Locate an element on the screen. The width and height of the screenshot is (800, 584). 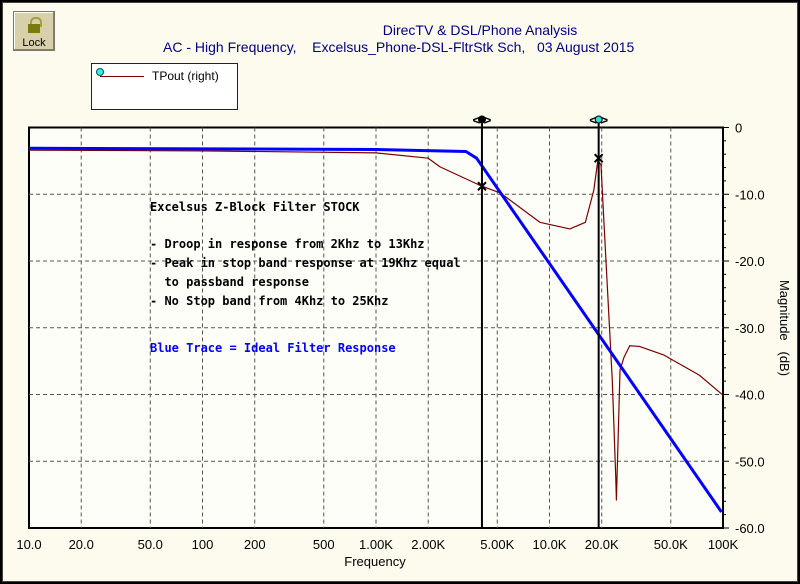
y-tick-label: -10.0 is located at coordinates (750, 194).